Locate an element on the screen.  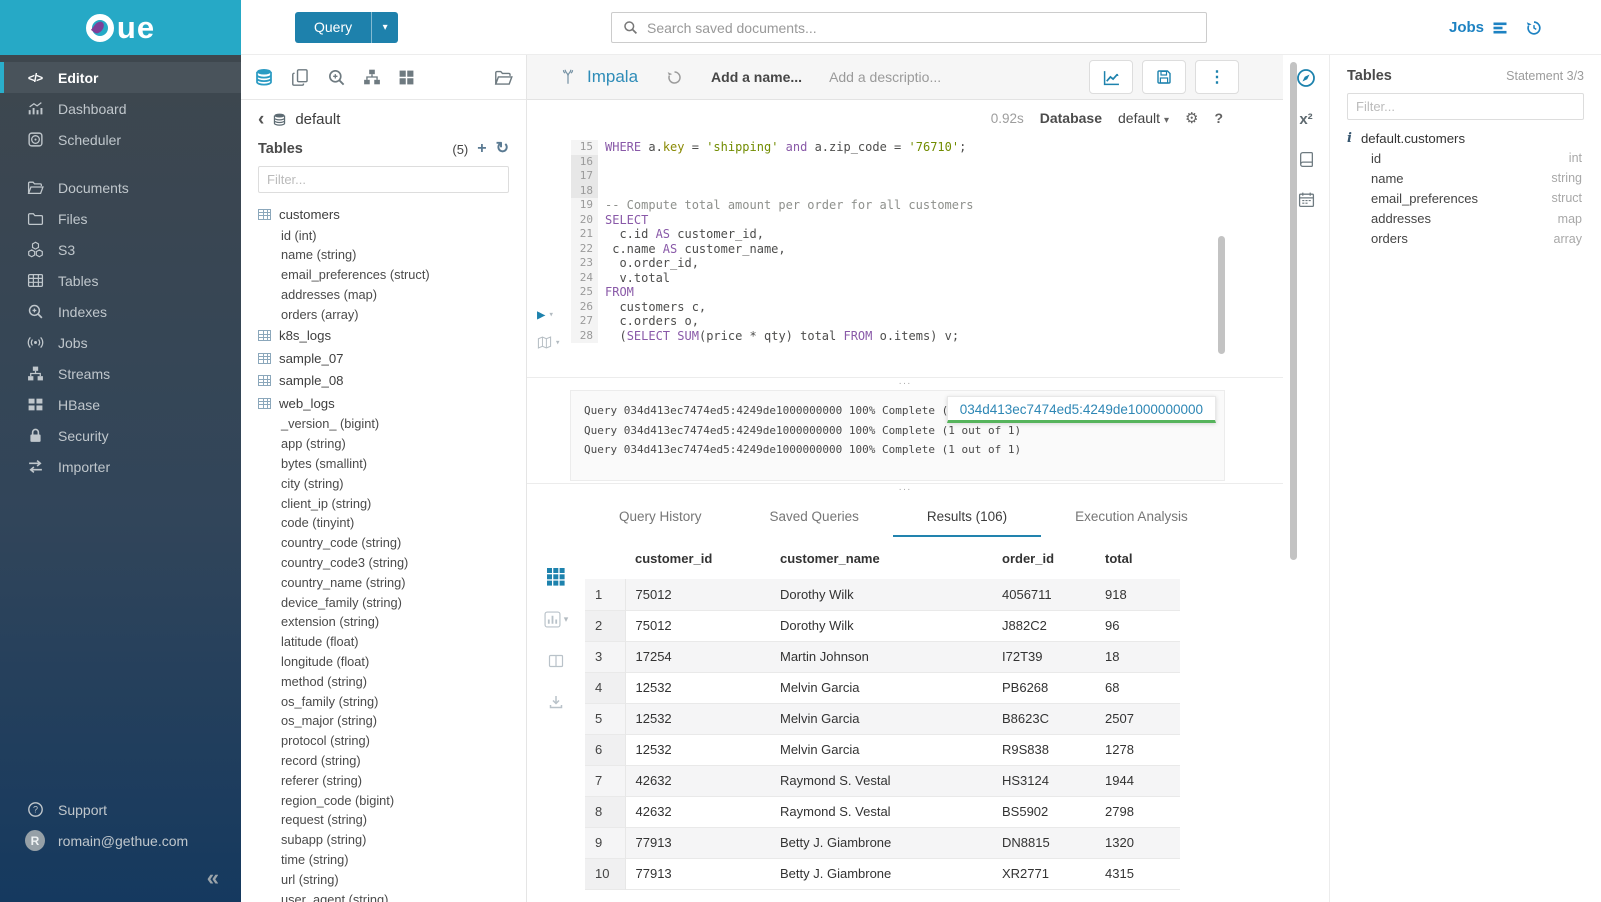
tree-table-sample-07: sample_07 is located at coordinates (383, 358).